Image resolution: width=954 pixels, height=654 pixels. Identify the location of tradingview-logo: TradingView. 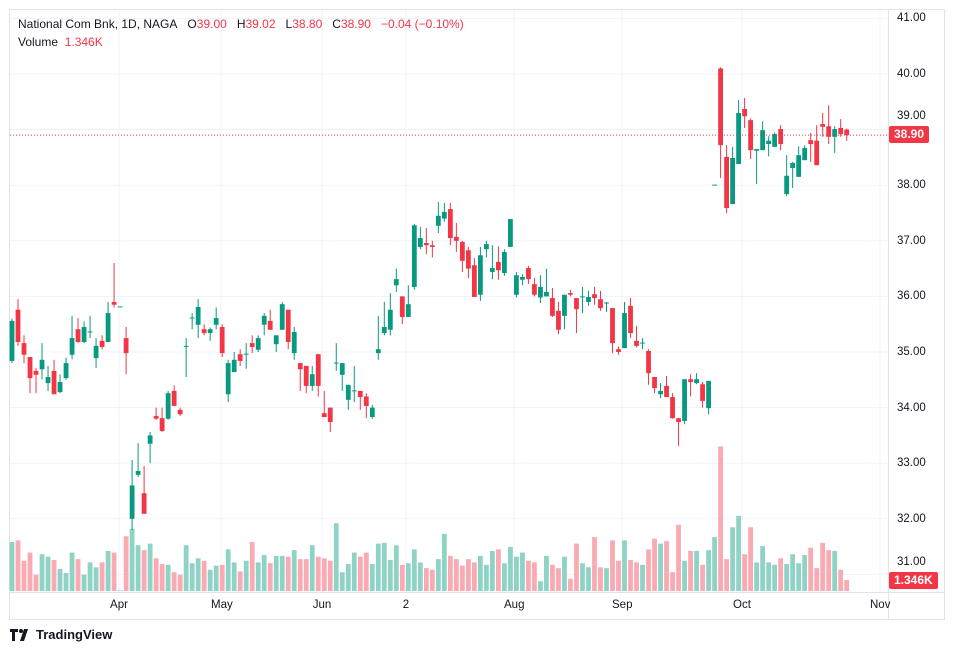
(61, 634).